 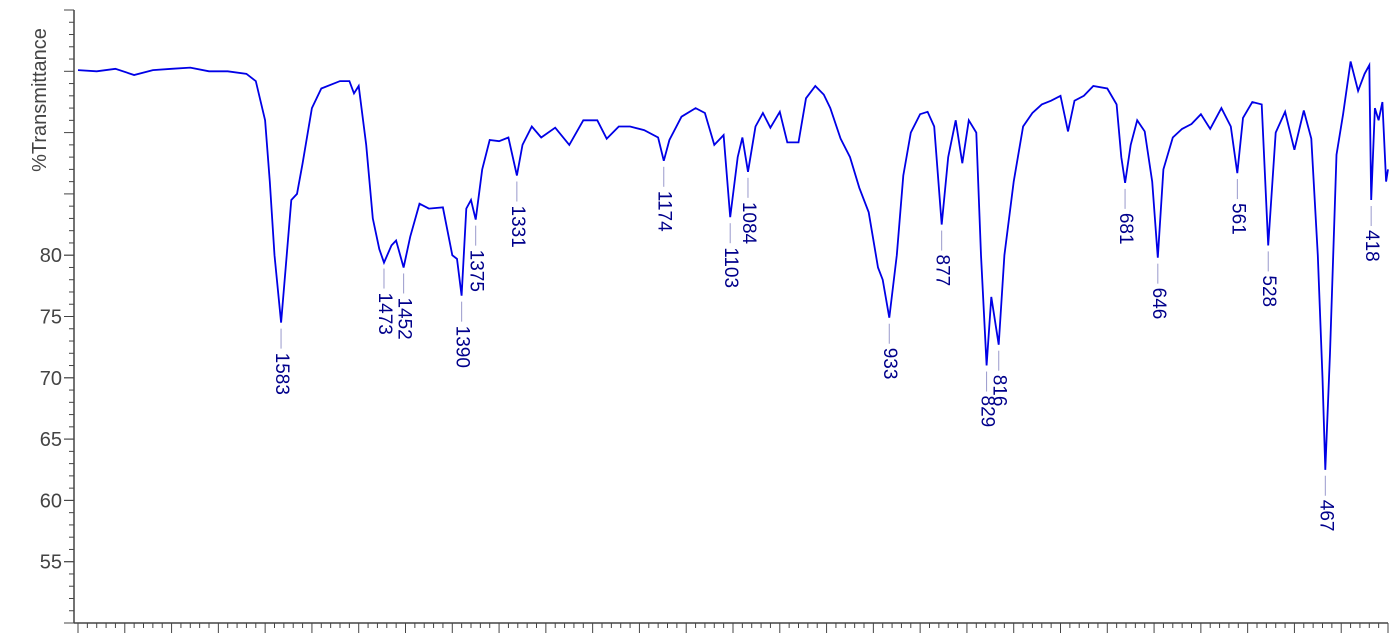 What do you see at coordinates (40, 100) in the screenshot?
I see `y-axis-label: %Transmittance` at bounding box center [40, 100].